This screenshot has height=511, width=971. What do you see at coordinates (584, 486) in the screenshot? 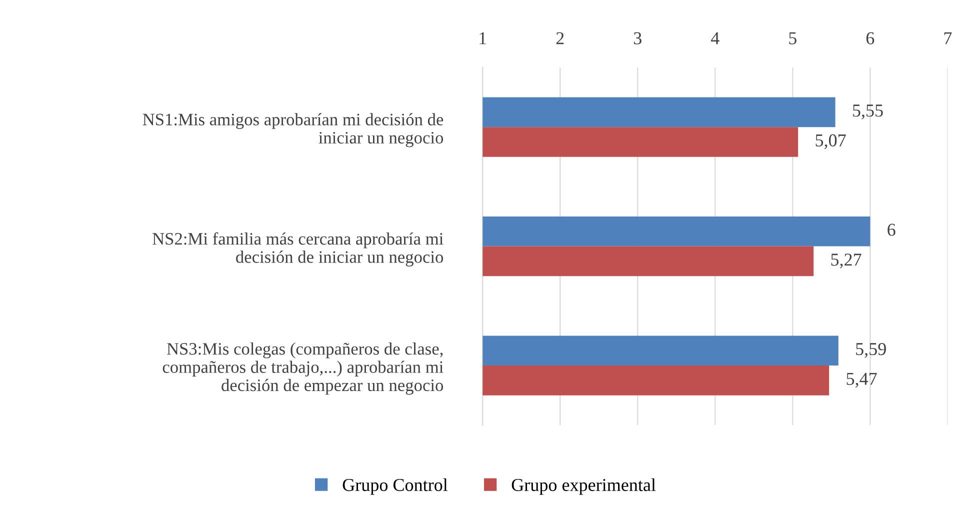
I see `legend-label: Grupo experimental` at bounding box center [584, 486].